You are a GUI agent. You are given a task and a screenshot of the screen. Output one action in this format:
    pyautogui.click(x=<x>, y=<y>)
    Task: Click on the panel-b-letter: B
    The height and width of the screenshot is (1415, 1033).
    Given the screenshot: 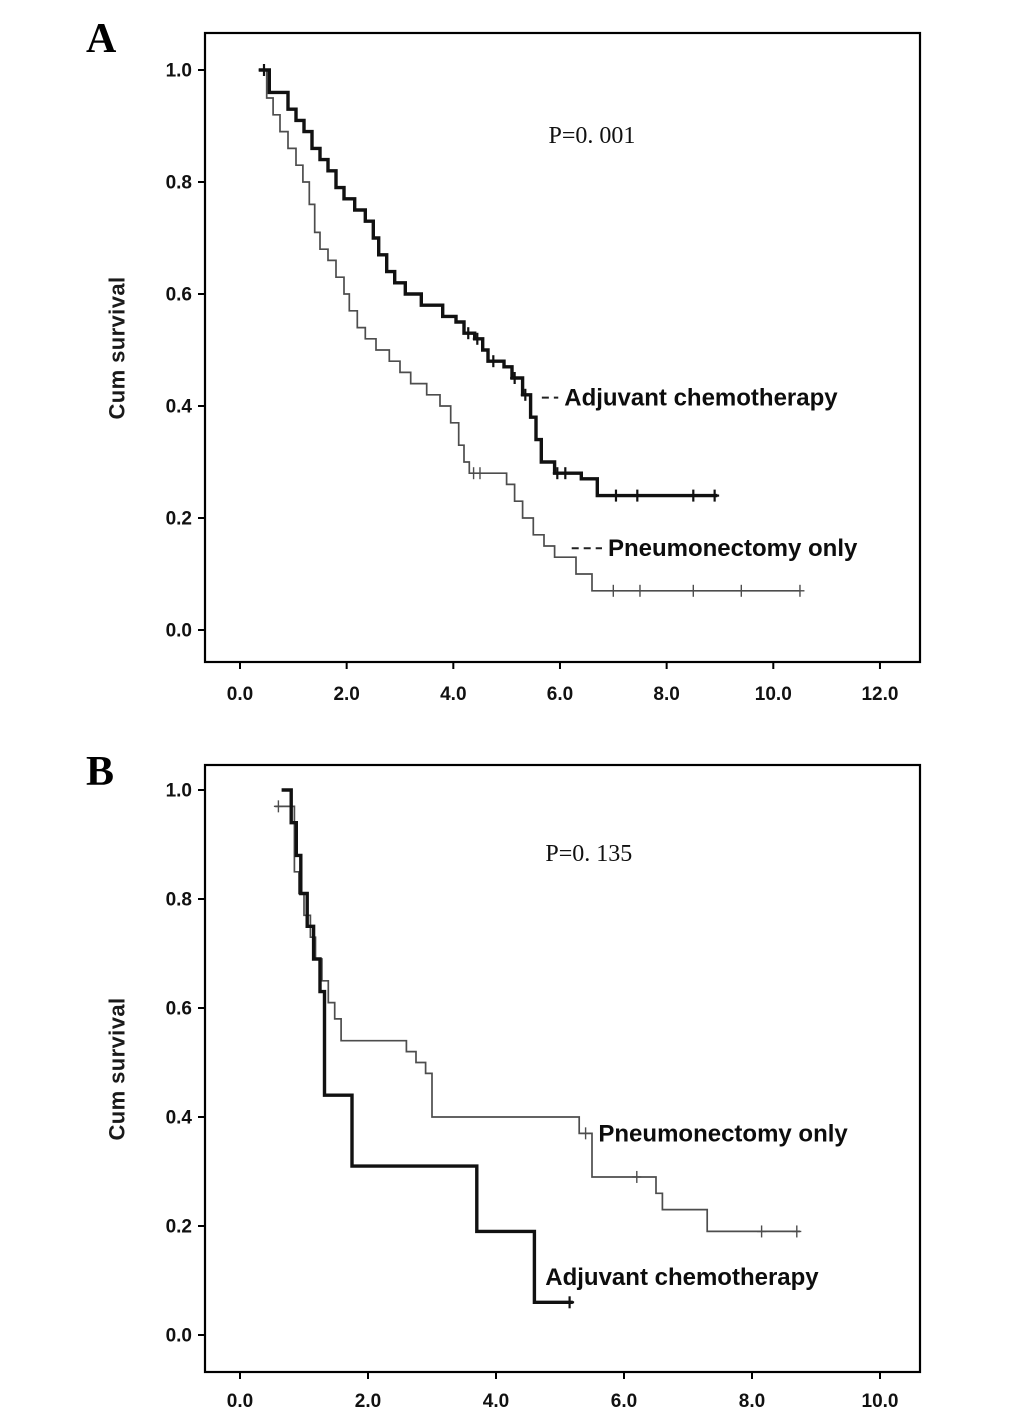 What is the action you would take?
    pyautogui.click(x=100, y=772)
    